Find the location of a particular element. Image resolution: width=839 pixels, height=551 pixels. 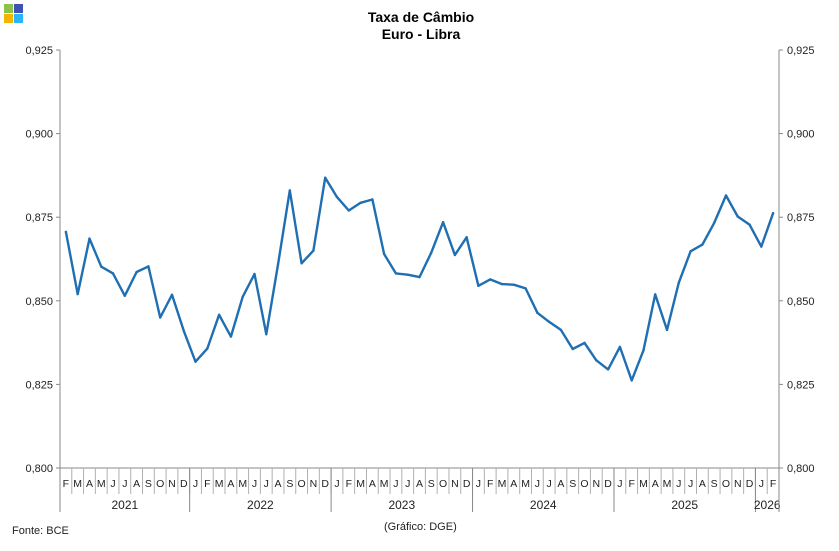

y-tick-label-right: 0,925 is located at coordinates (801, 51).